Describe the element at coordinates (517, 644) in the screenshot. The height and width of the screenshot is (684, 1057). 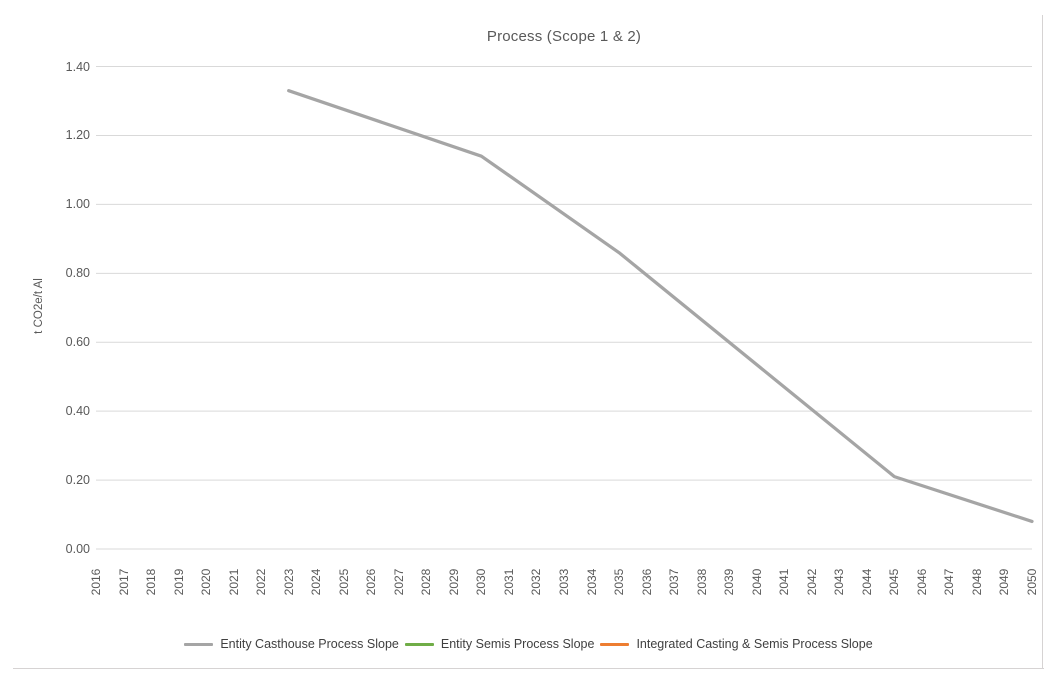
I see `legend-label: Entity Semis Process Slope` at that location.